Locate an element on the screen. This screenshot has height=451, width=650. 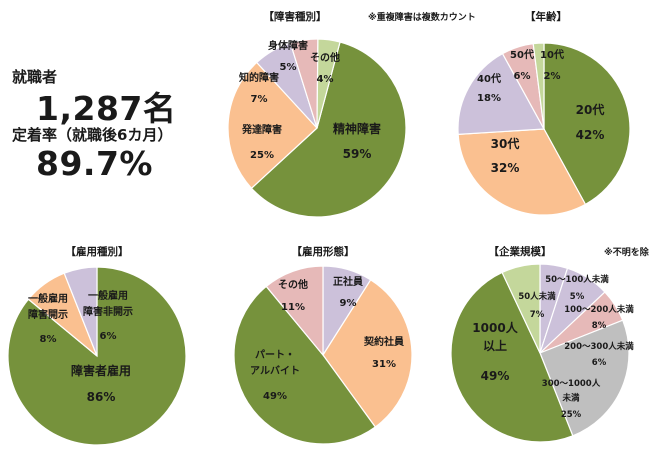
slice-category-label: 精神障害 is located at coordinates (357, 128).